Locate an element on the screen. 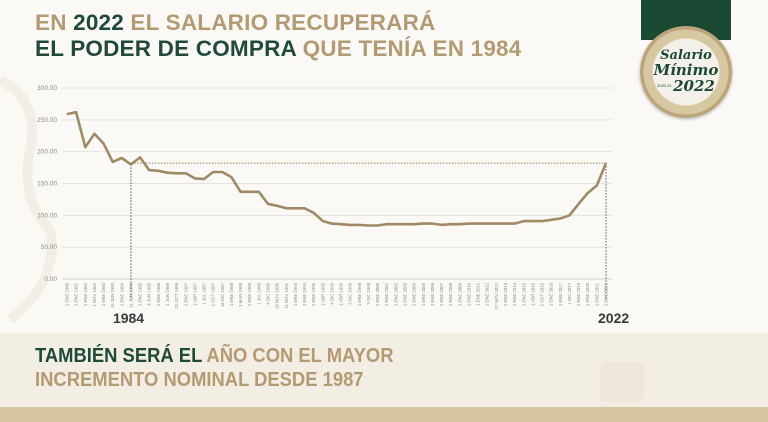 The height and width of the screenshot is (422, 768). x-tick-label: 11 JUN 1984 is located at coordinates (130, 294).